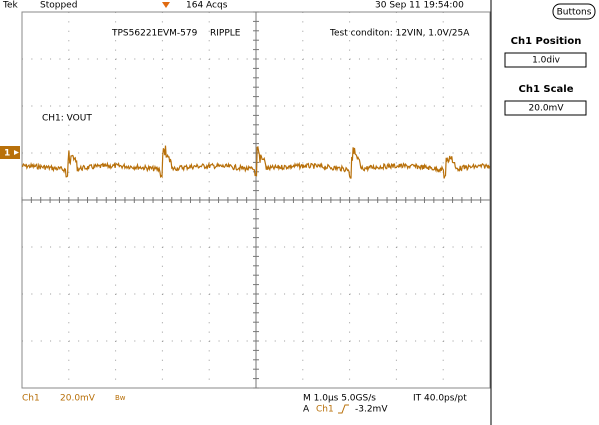 Image resolution: width=599 pixels, height=425 pixels. I want to click on buttons-button-label: Buttons, so click(574, 13).